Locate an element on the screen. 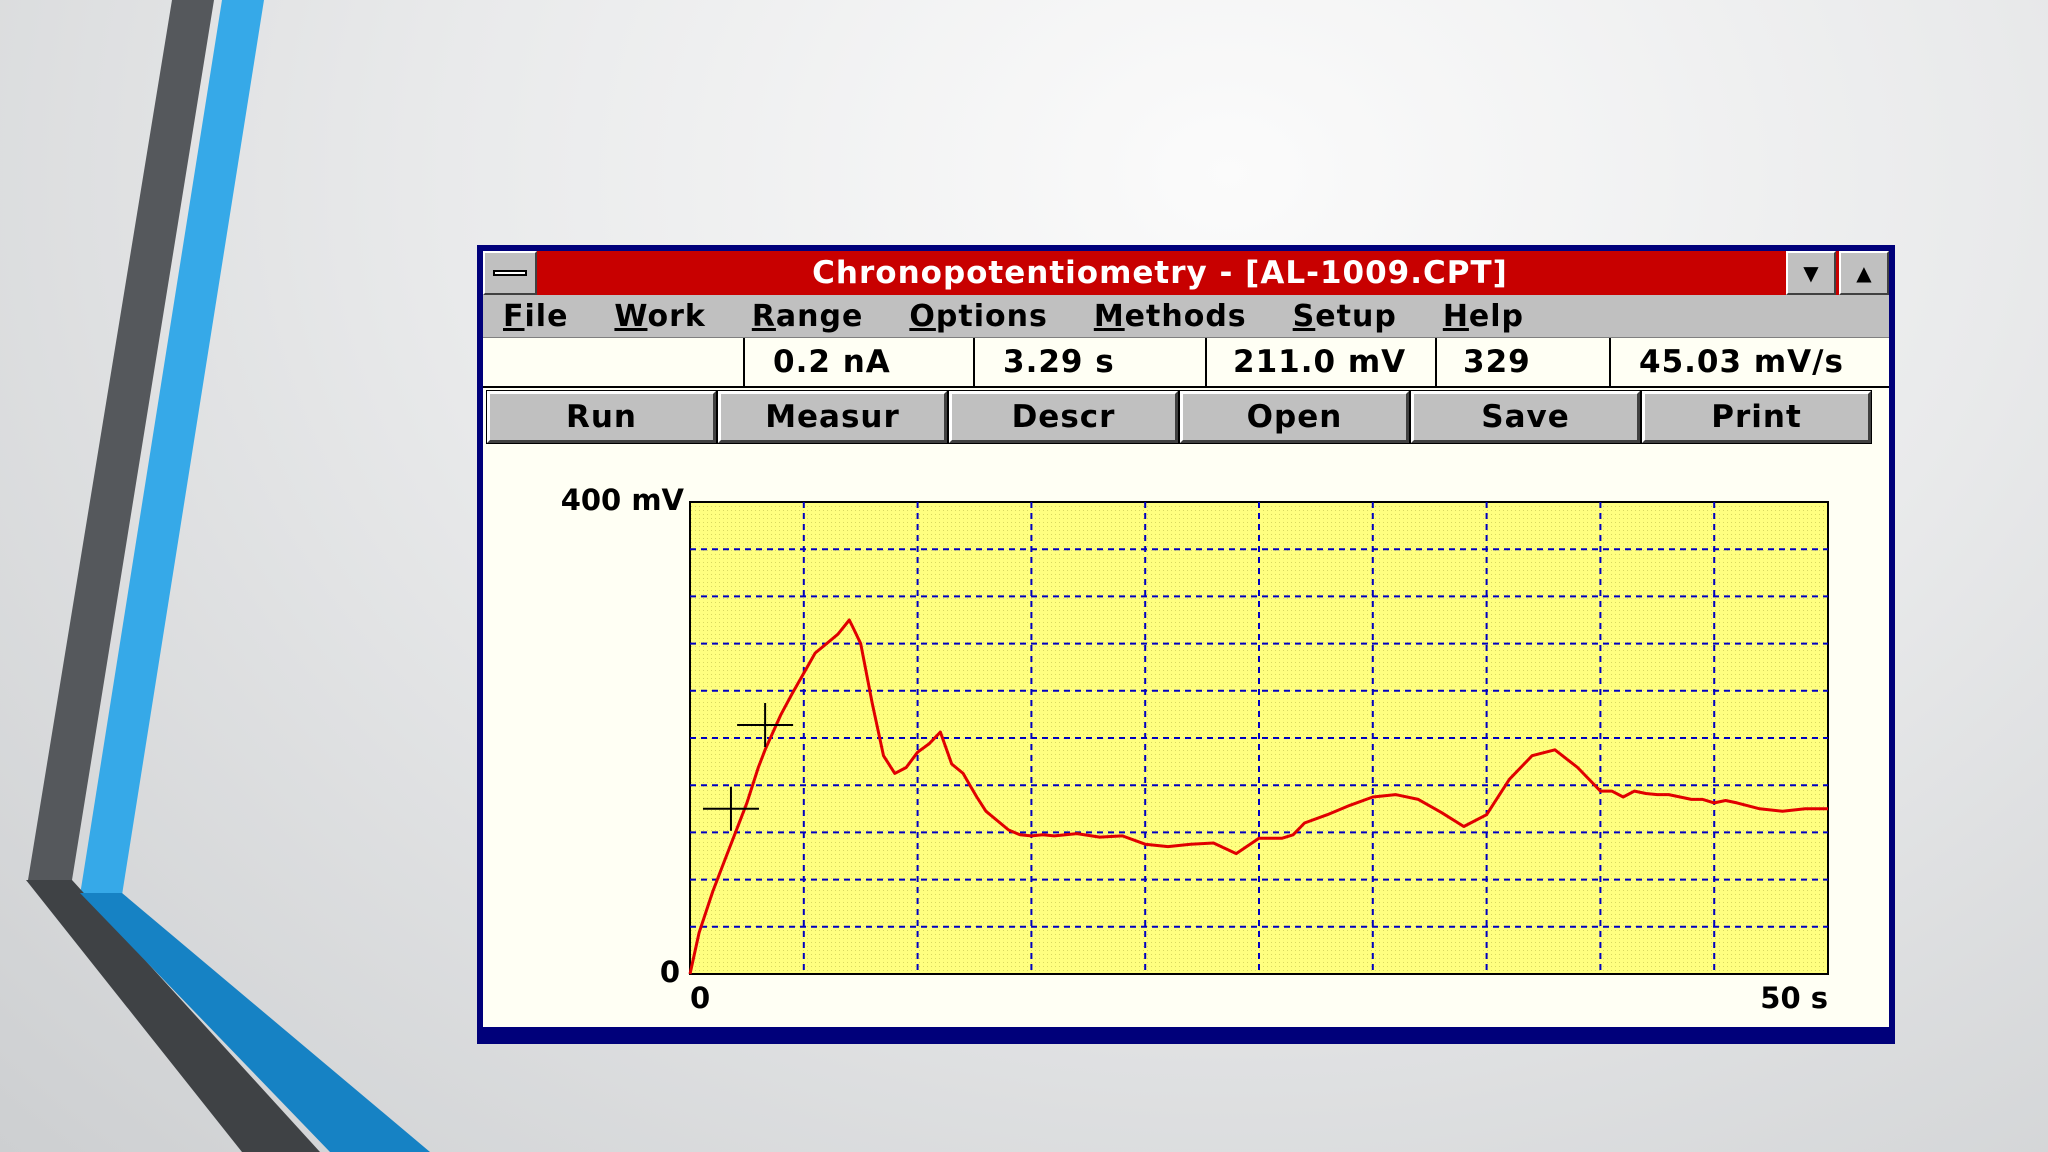 Image resolution: width=2048 pixels, height=1152 pixels. cursor-markers is located at coordinates (748, 767).